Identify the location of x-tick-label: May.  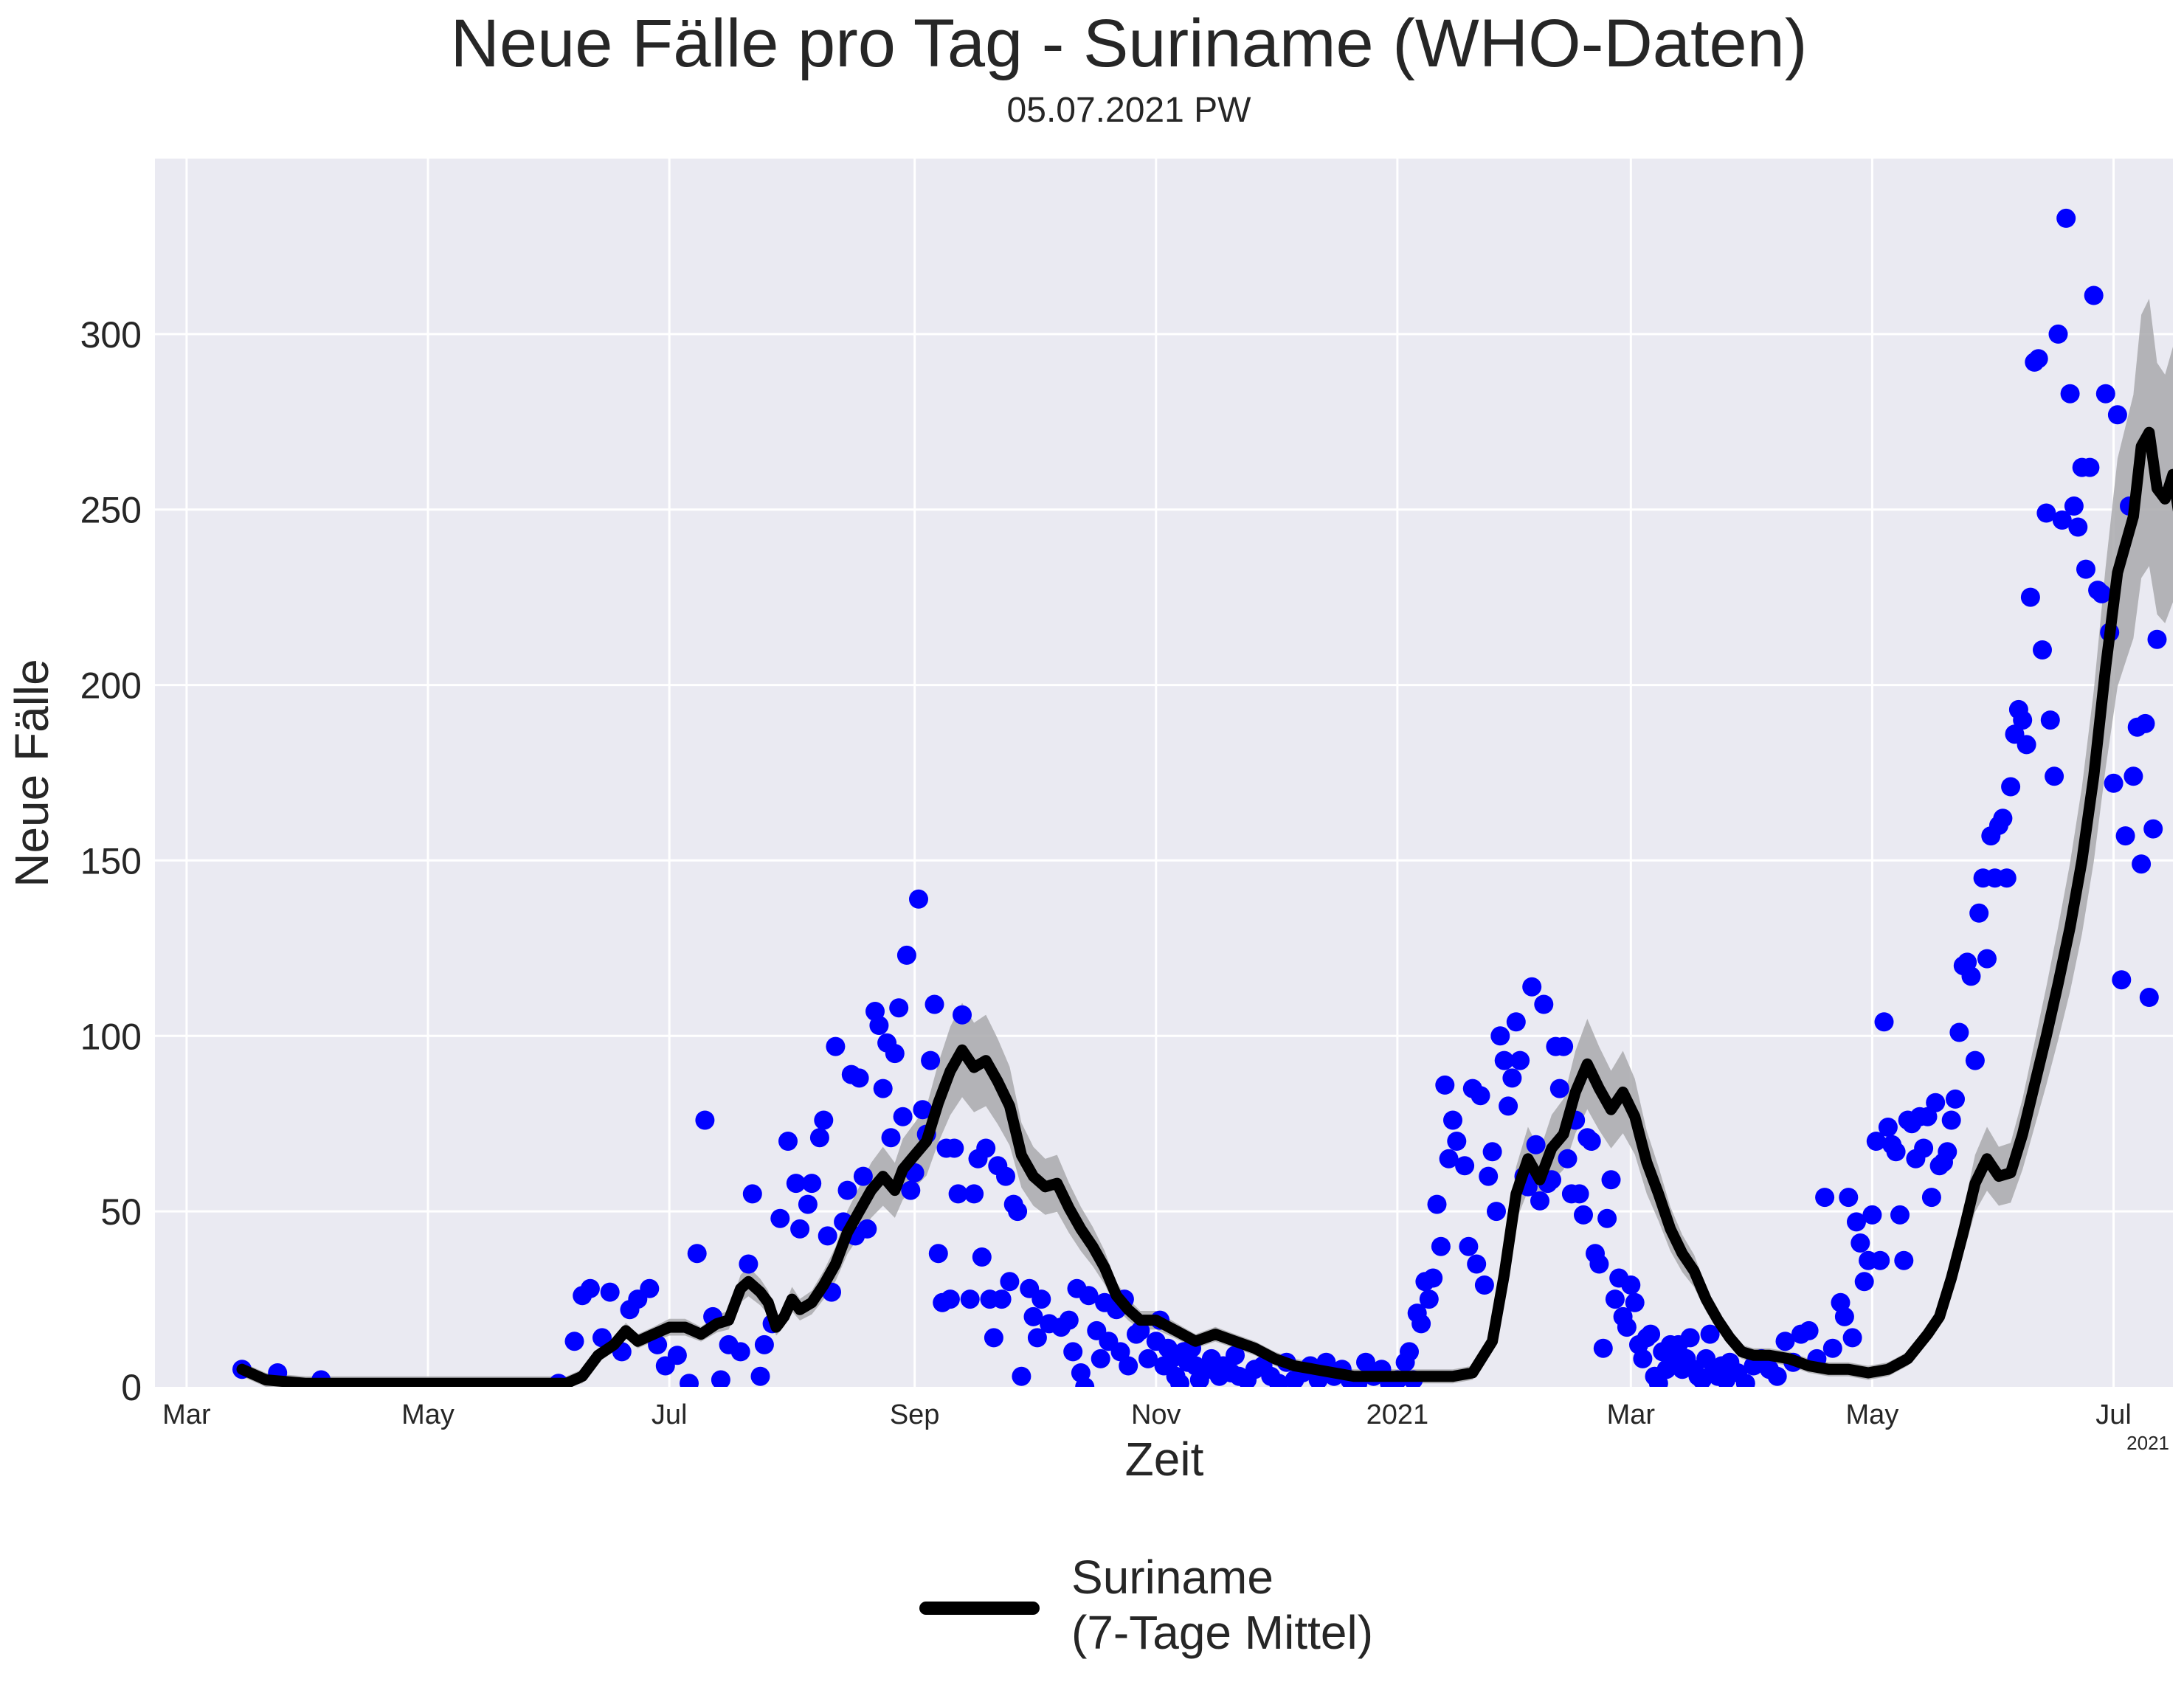
(1873, 1414).